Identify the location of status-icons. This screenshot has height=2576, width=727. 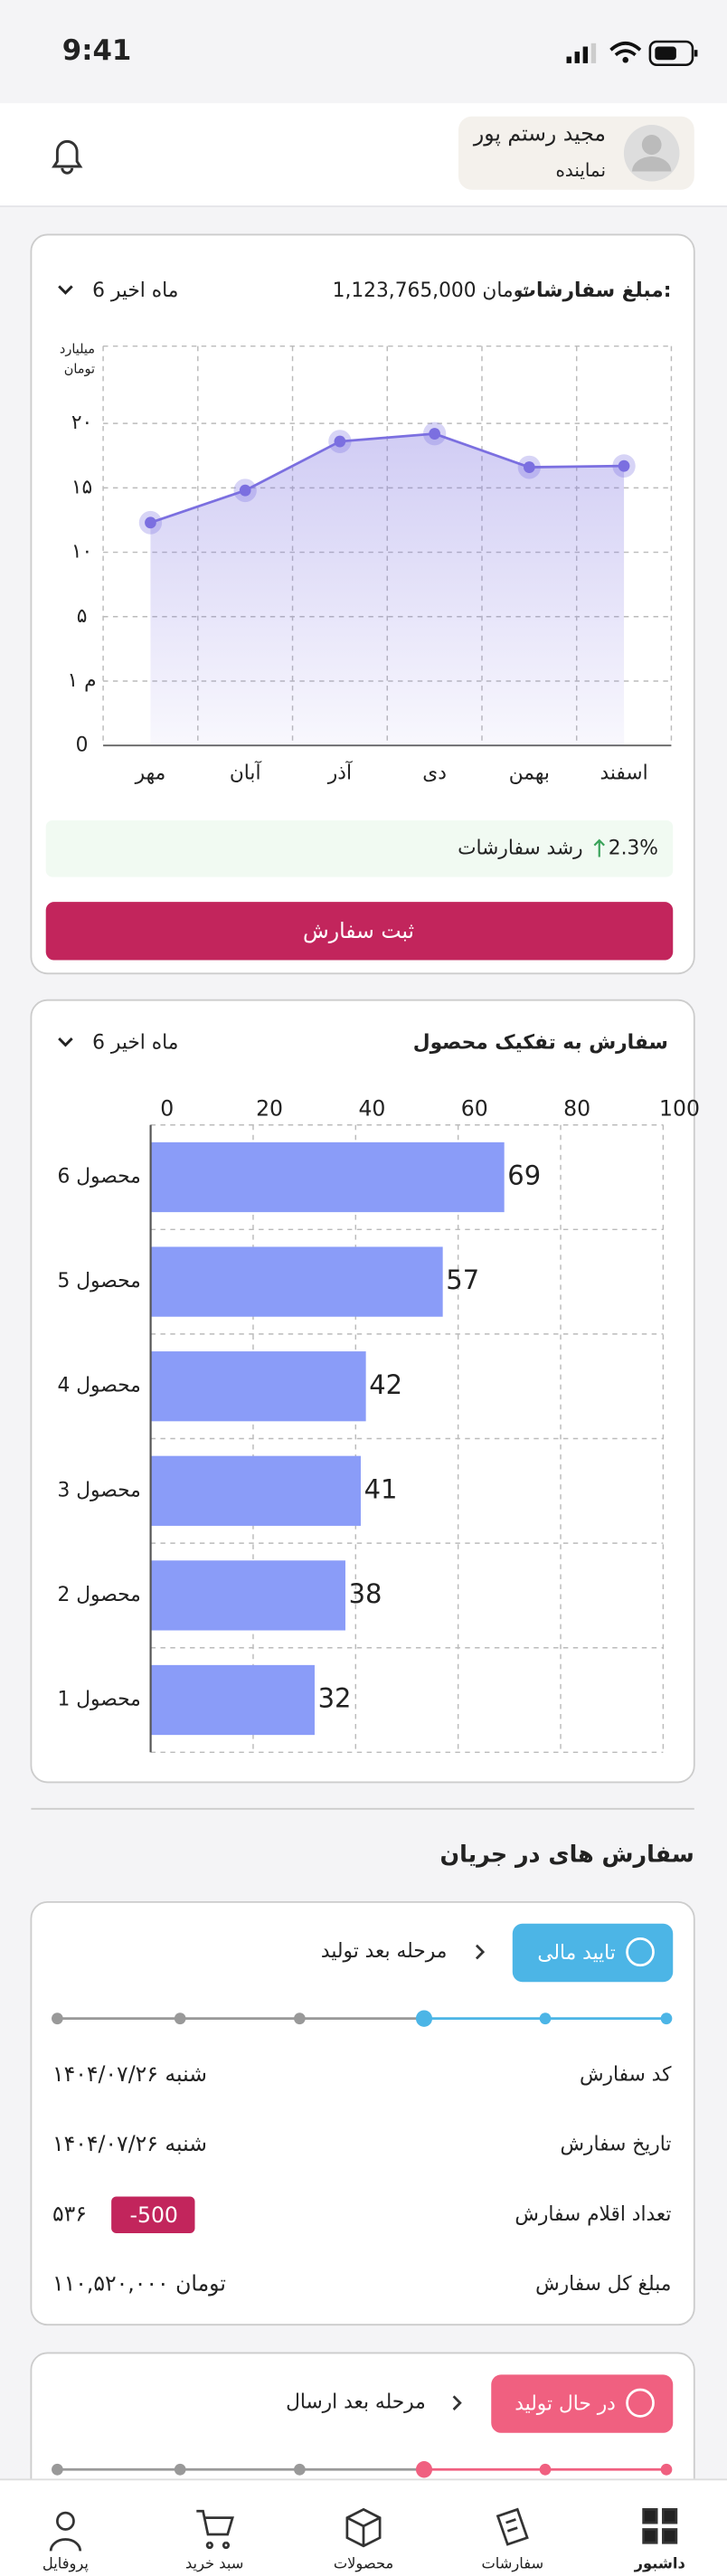
(632, 54).